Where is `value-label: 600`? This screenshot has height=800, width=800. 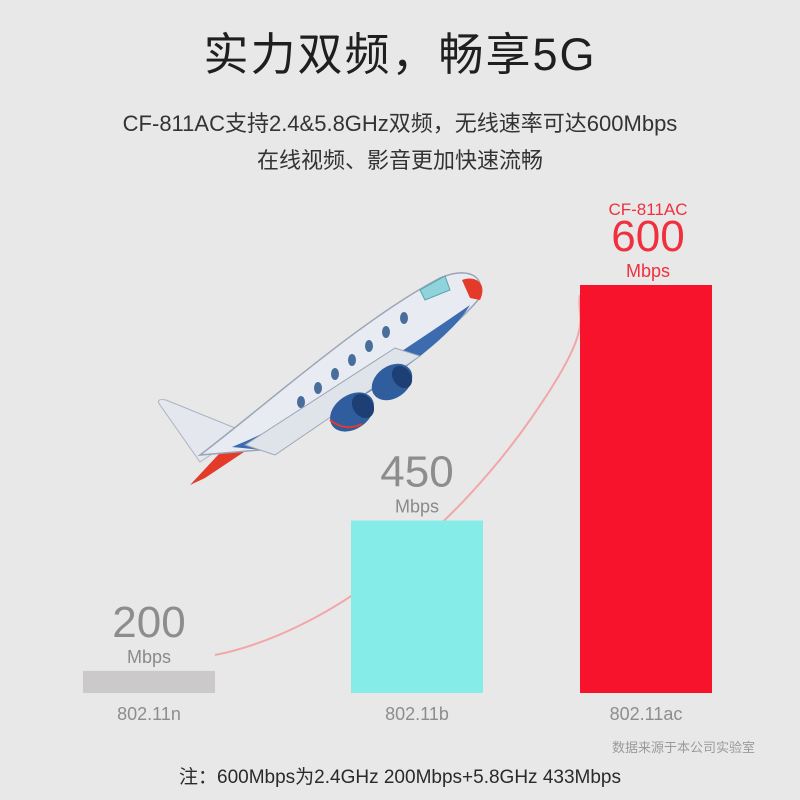
value-label: 600 is located at coordinates (647, 236).